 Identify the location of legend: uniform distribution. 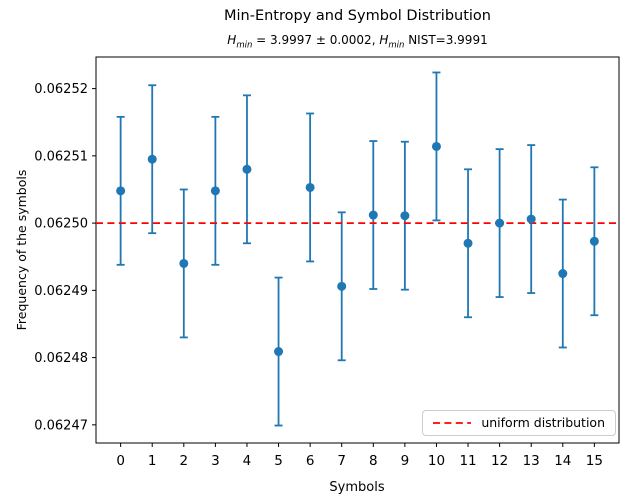
(519, 423).